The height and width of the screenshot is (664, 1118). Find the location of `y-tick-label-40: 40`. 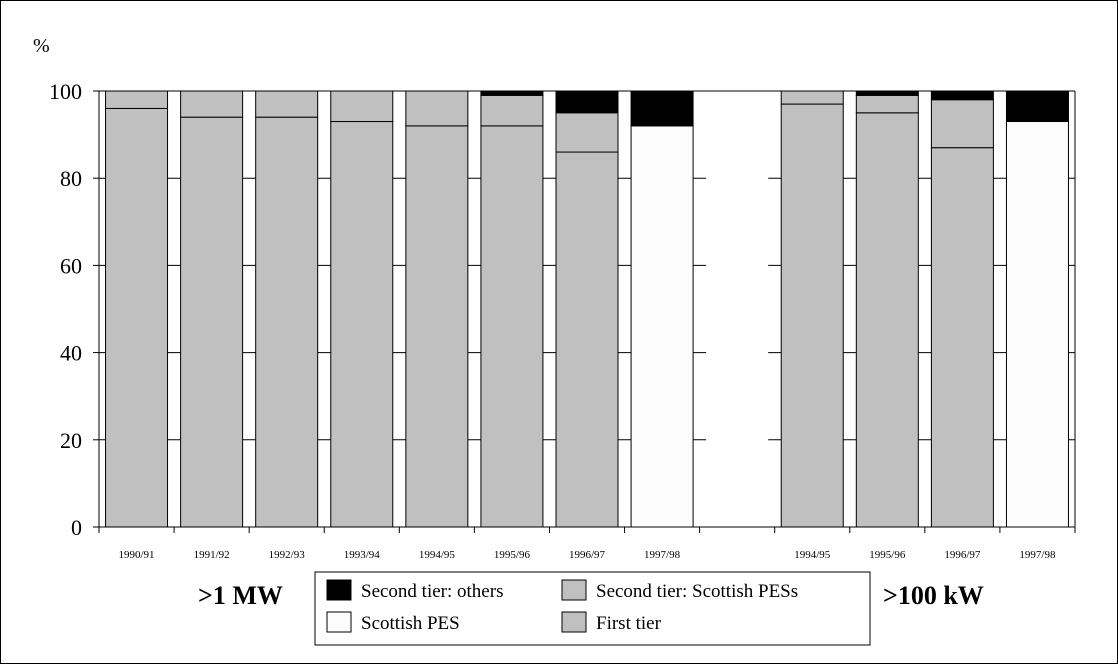

y-tick-label-40: 40 is located at coordinates (71, 353).